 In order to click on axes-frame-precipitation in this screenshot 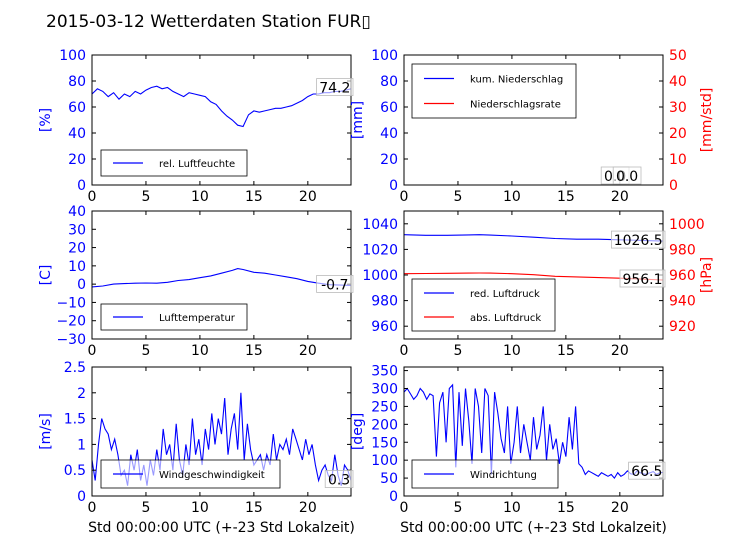, I will do `click(533, 120)`.